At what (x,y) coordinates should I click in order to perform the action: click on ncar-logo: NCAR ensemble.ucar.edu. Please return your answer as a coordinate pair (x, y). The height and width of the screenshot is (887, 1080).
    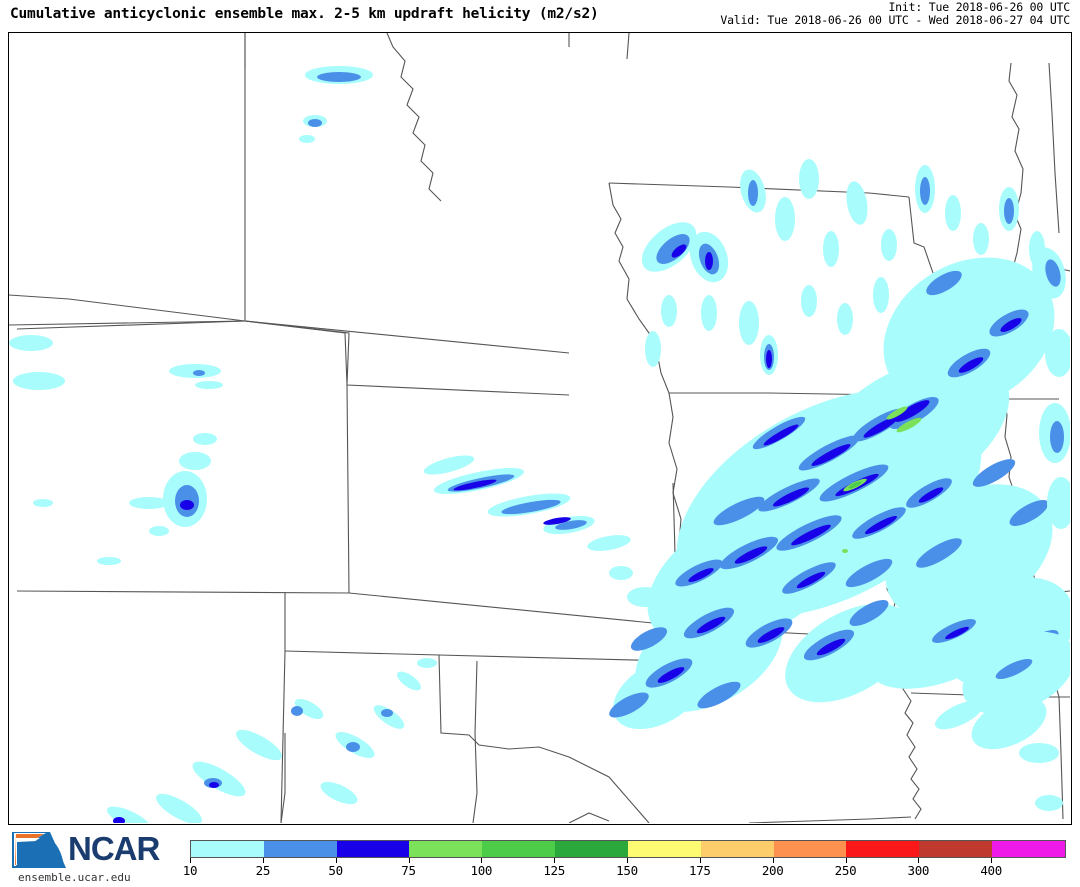
    Looking at the image, I should click on (91, 857).